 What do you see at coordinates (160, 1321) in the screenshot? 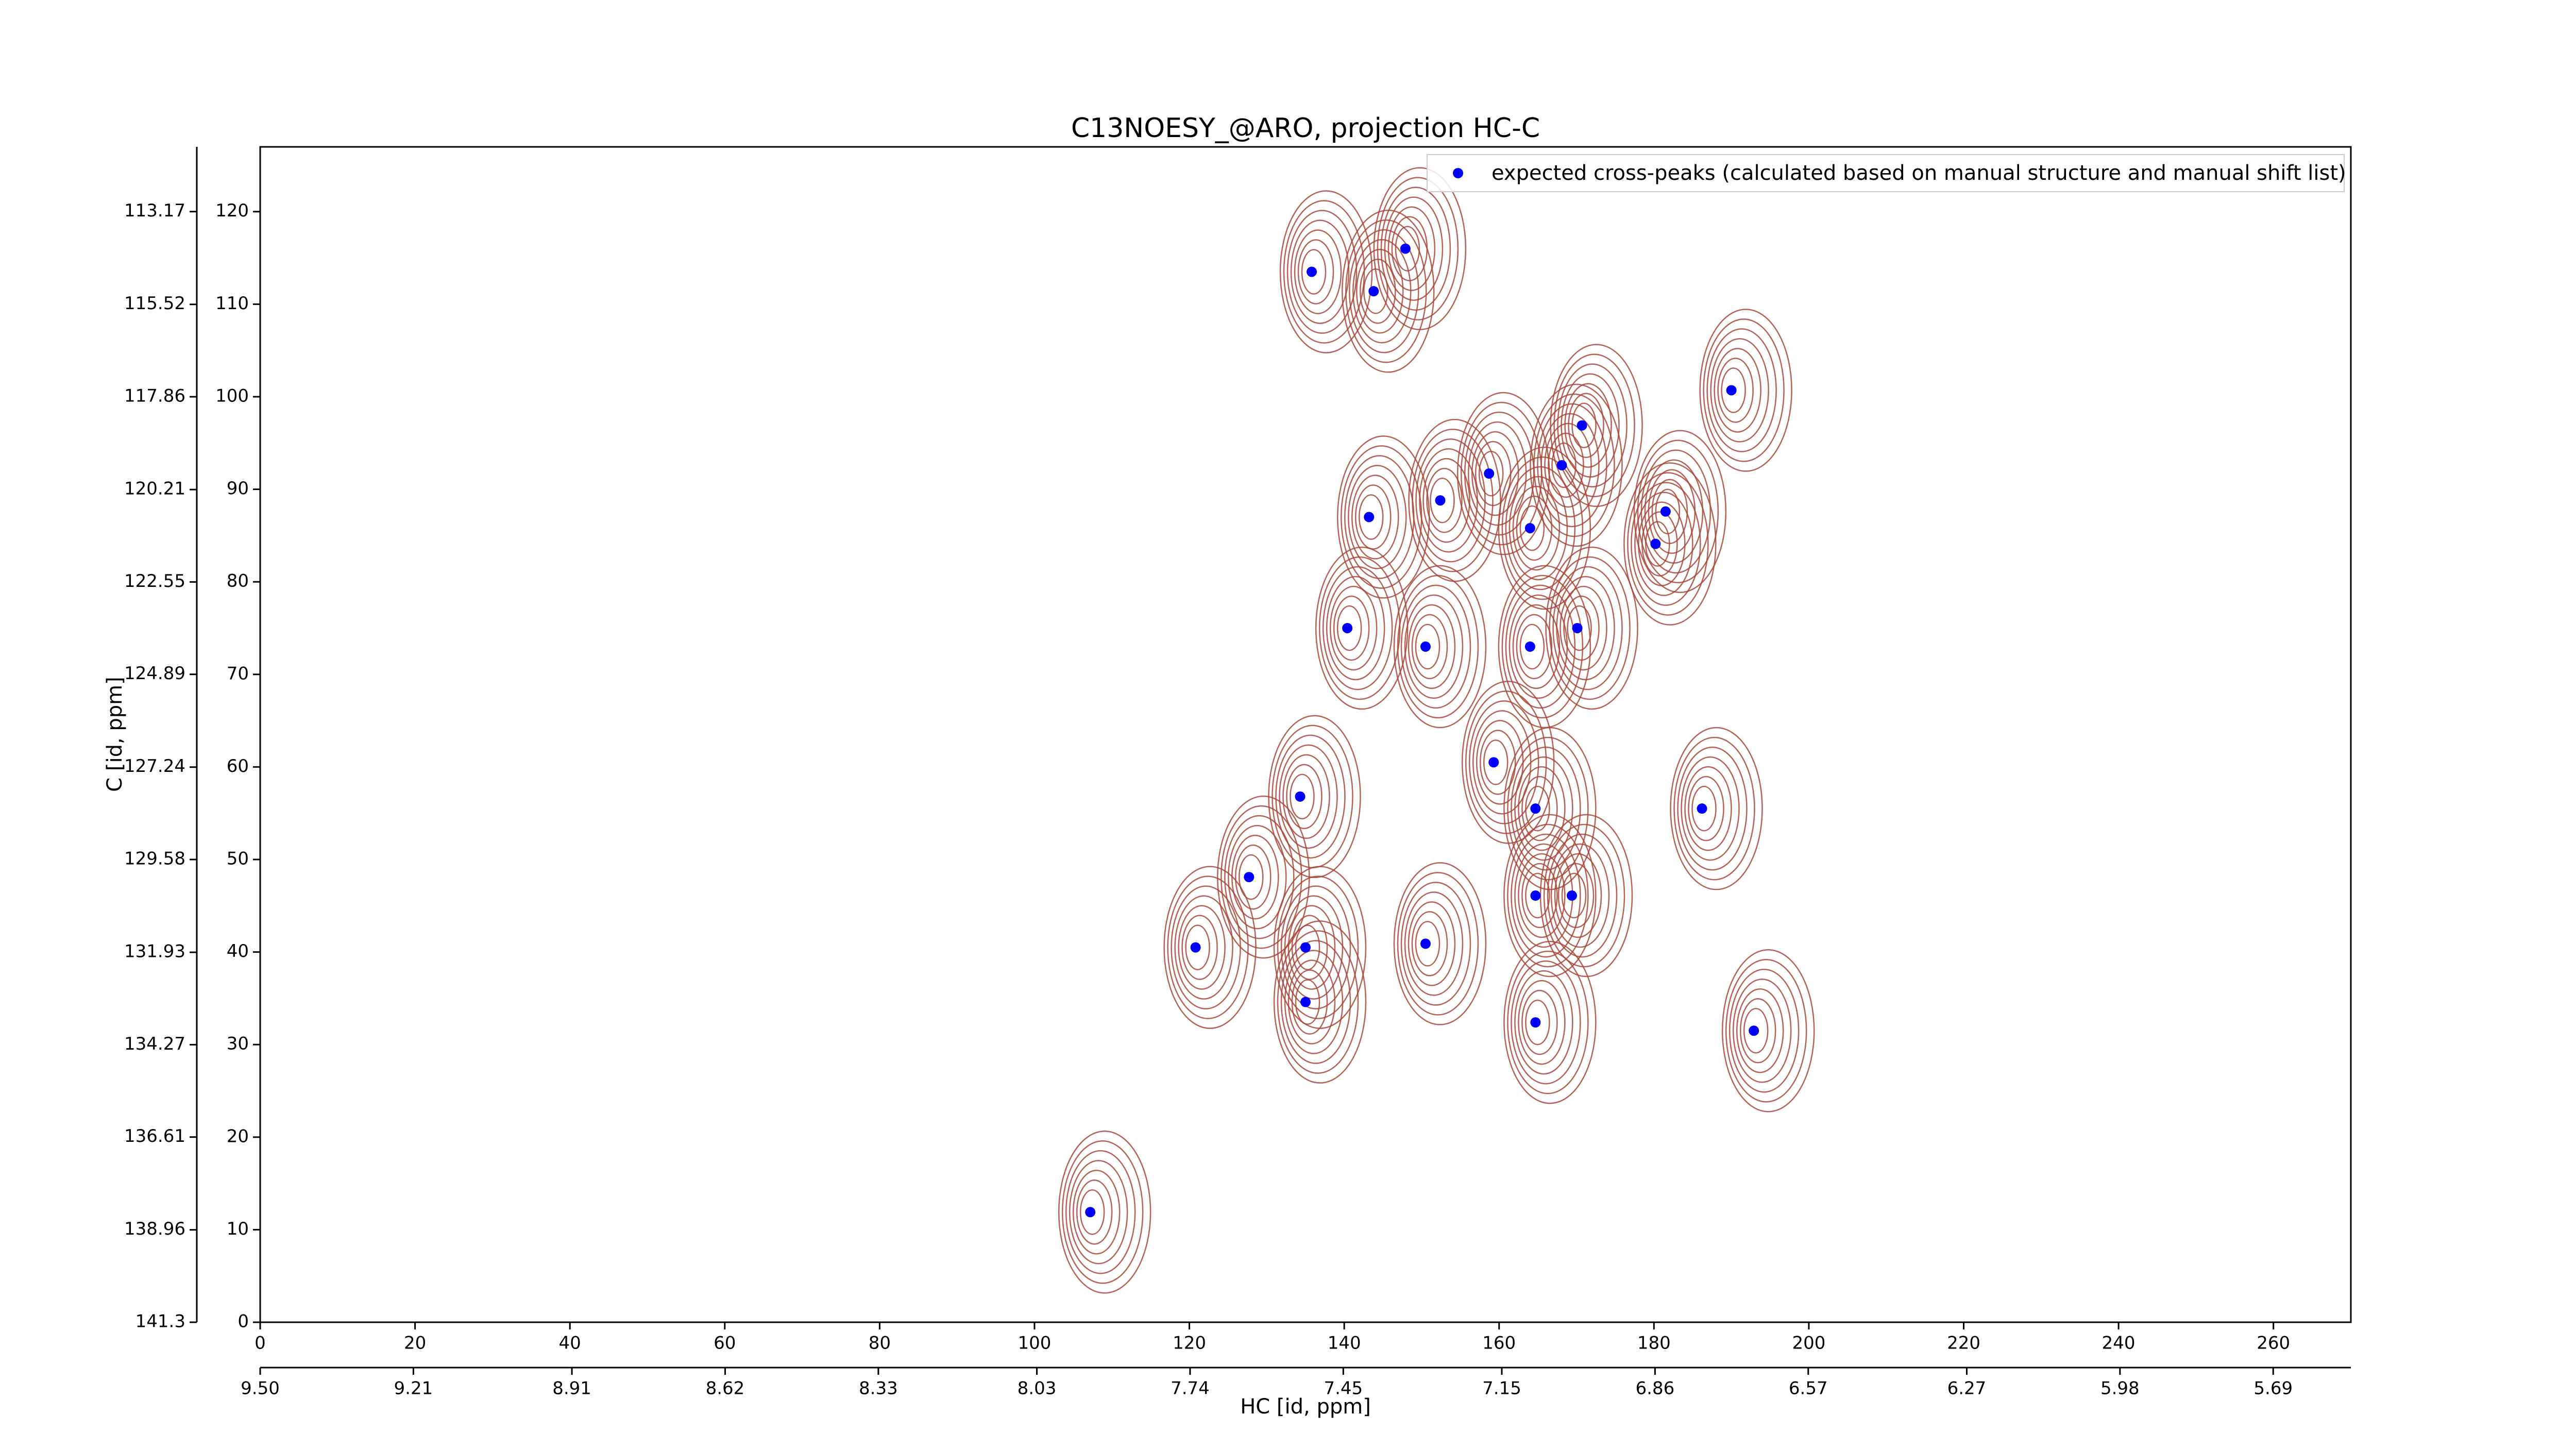
I see `y2-tick-label: 141.3` at bounding box center [160, 1321].